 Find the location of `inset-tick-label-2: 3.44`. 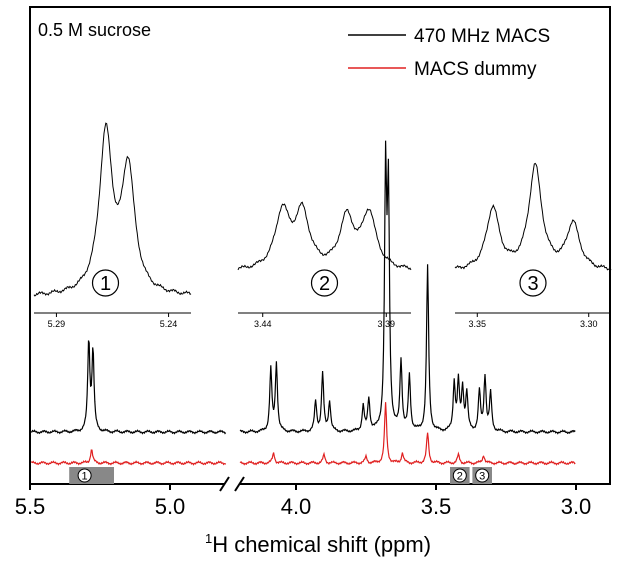

inset-tick-label-2: 3.44 is located at coordinates (263, 324).